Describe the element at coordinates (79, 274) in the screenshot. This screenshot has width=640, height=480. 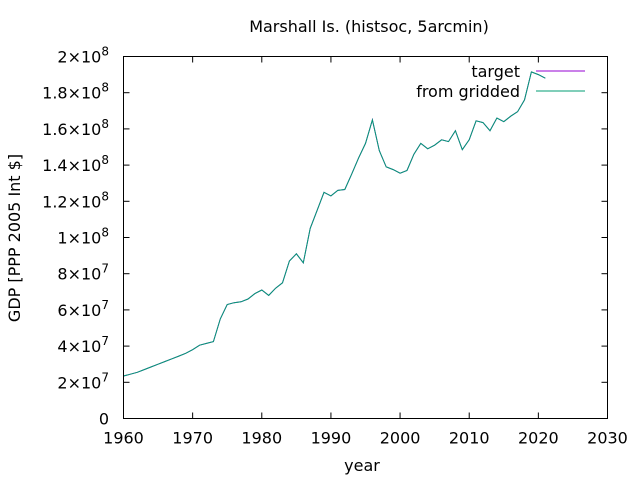
I see `y-tick-mantissa: 8×10` at that location.